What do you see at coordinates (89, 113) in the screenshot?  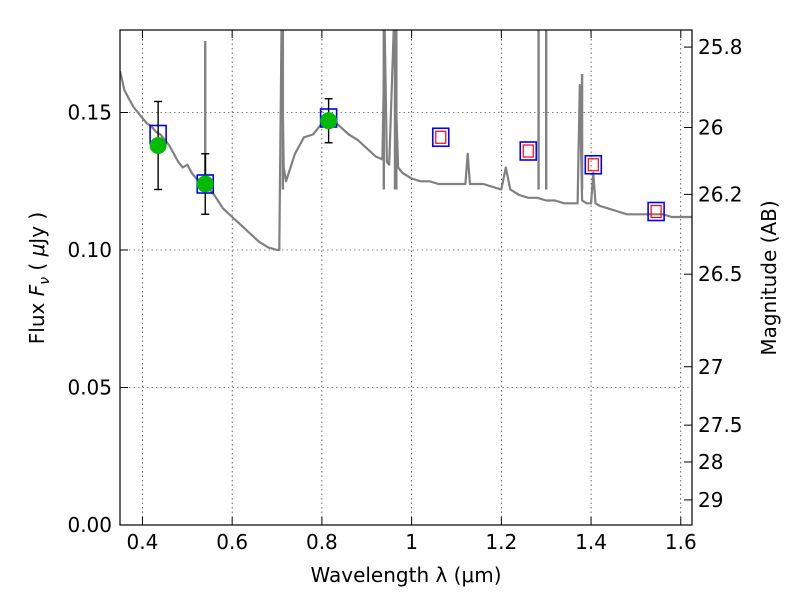 I see `y-tick-label: 0.15` at bounding box center [89, 113].